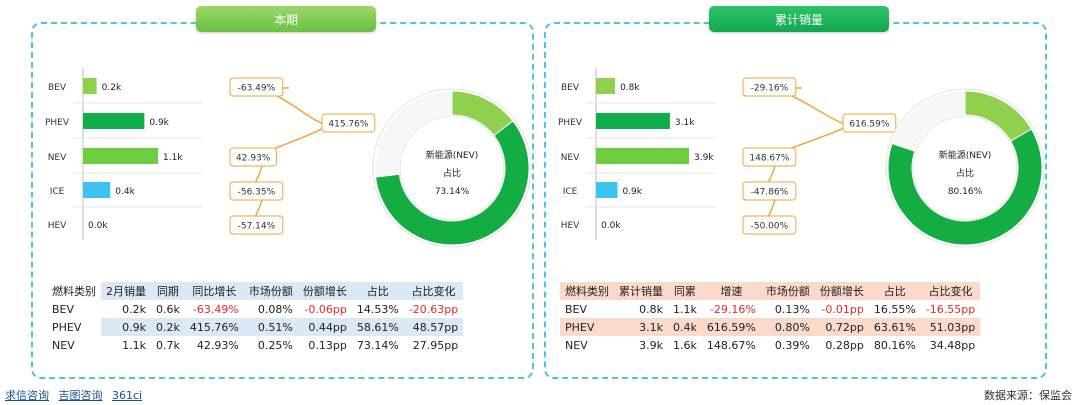 This screenshot has height=405, width=1080. I want to click on table-cell: 34.48pp, so click(952, 345).